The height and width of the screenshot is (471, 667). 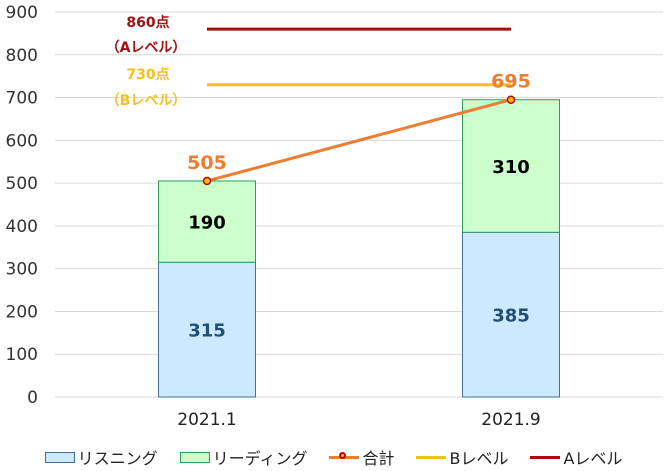 I want to click on total-line: 505 695, so click(x=359, y=128).